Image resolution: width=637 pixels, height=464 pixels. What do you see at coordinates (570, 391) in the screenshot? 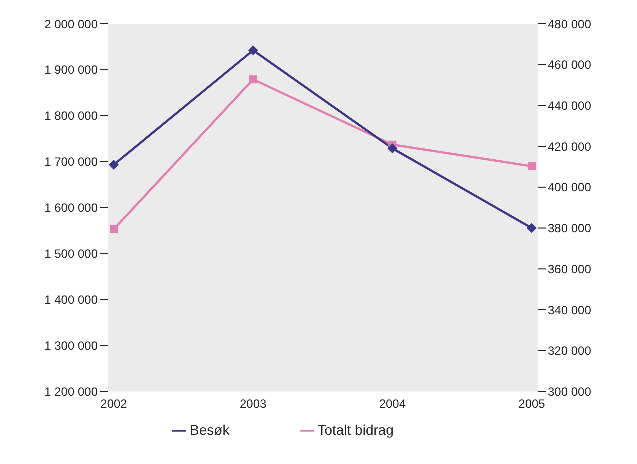
I see `y2-tick-label: 300 000` at bounding box center [570, 391].